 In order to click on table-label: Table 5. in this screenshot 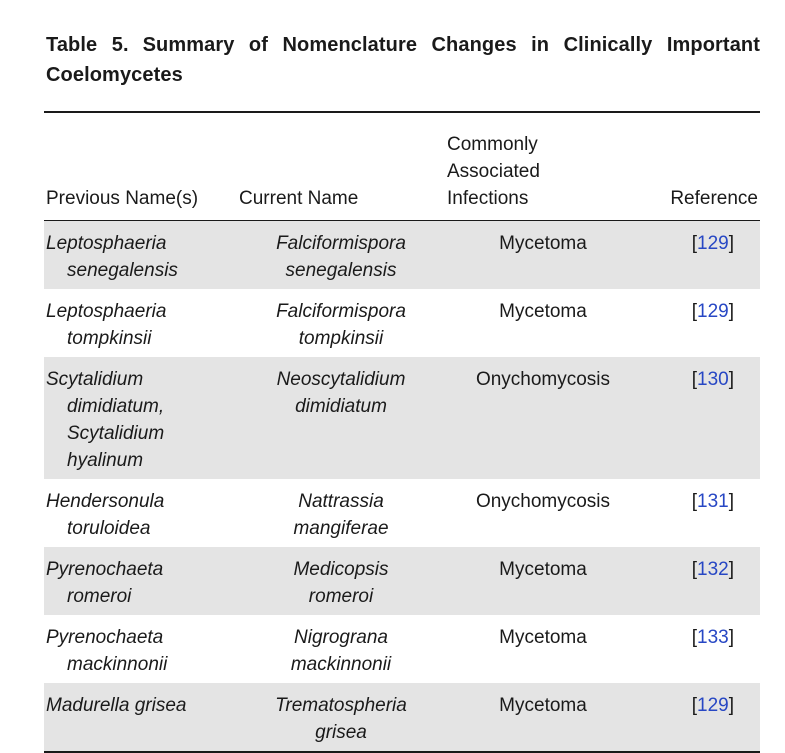, I will do `click(87, 45)`.